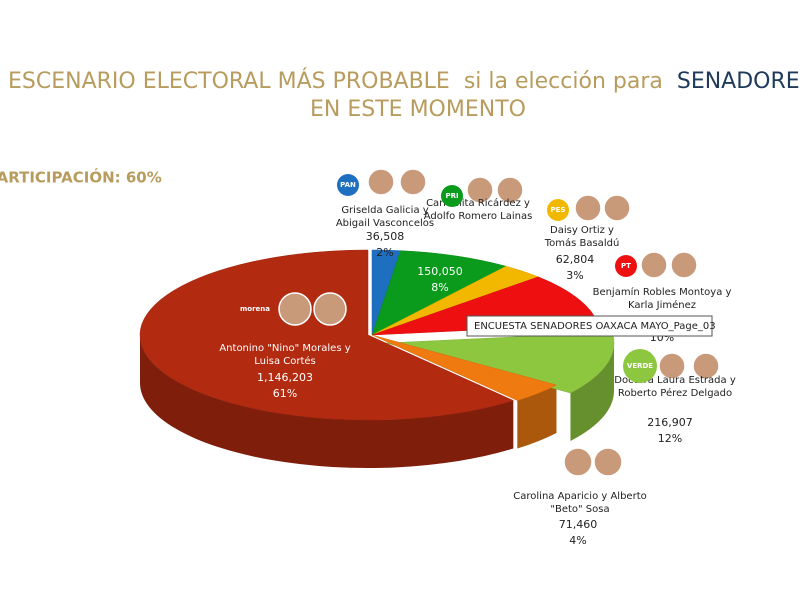 The image size is (800, 600). What do you see at coordinates (662, 305) in the screenshot?
I see `candidate-label: Karla Jiménez` at bounding box center [662, 305].